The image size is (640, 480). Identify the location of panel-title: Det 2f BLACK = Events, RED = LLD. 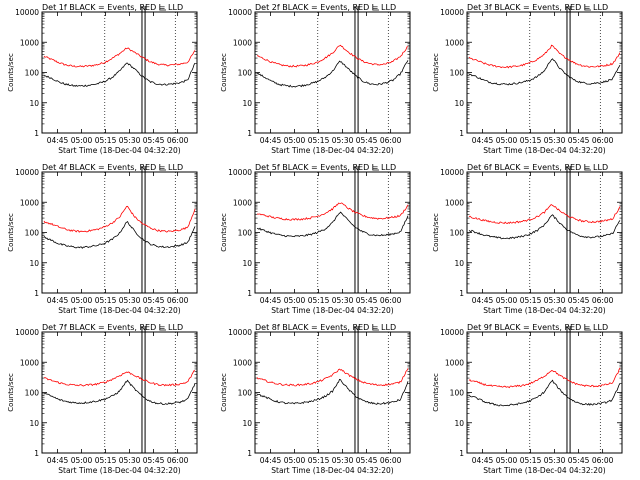
(325, 7).